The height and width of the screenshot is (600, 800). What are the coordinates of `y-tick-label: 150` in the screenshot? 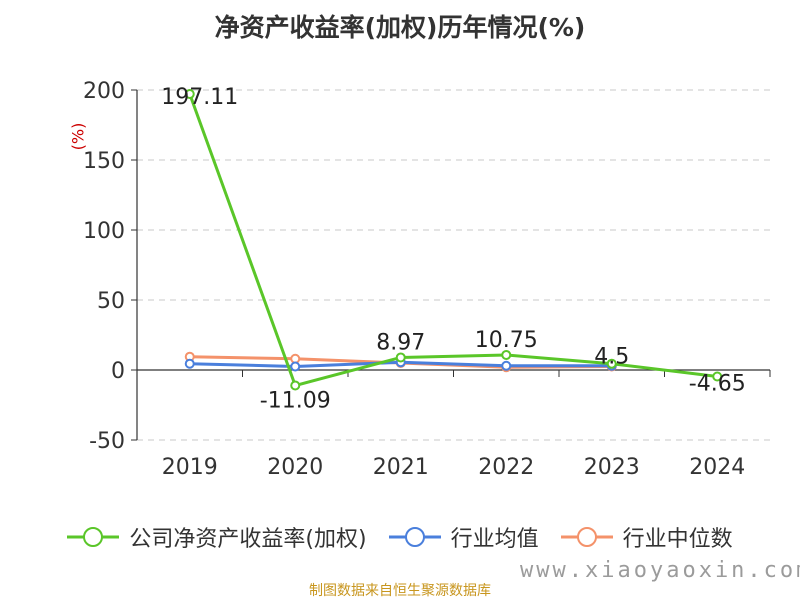 It's located at (104, 161).